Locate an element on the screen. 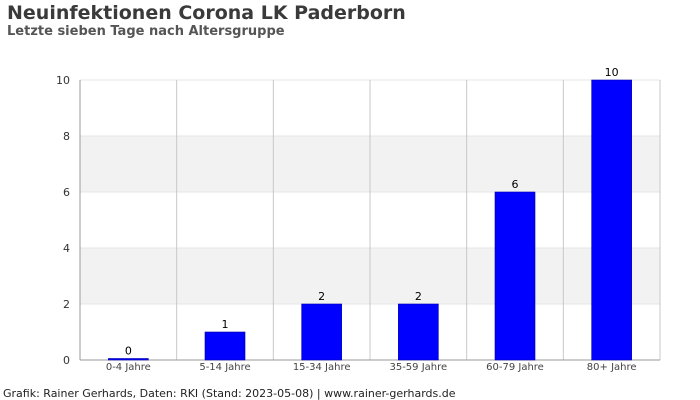 The image size is (700, 400). x-tick-label: 15-34 Jahre is located at coordinates (322, 367).